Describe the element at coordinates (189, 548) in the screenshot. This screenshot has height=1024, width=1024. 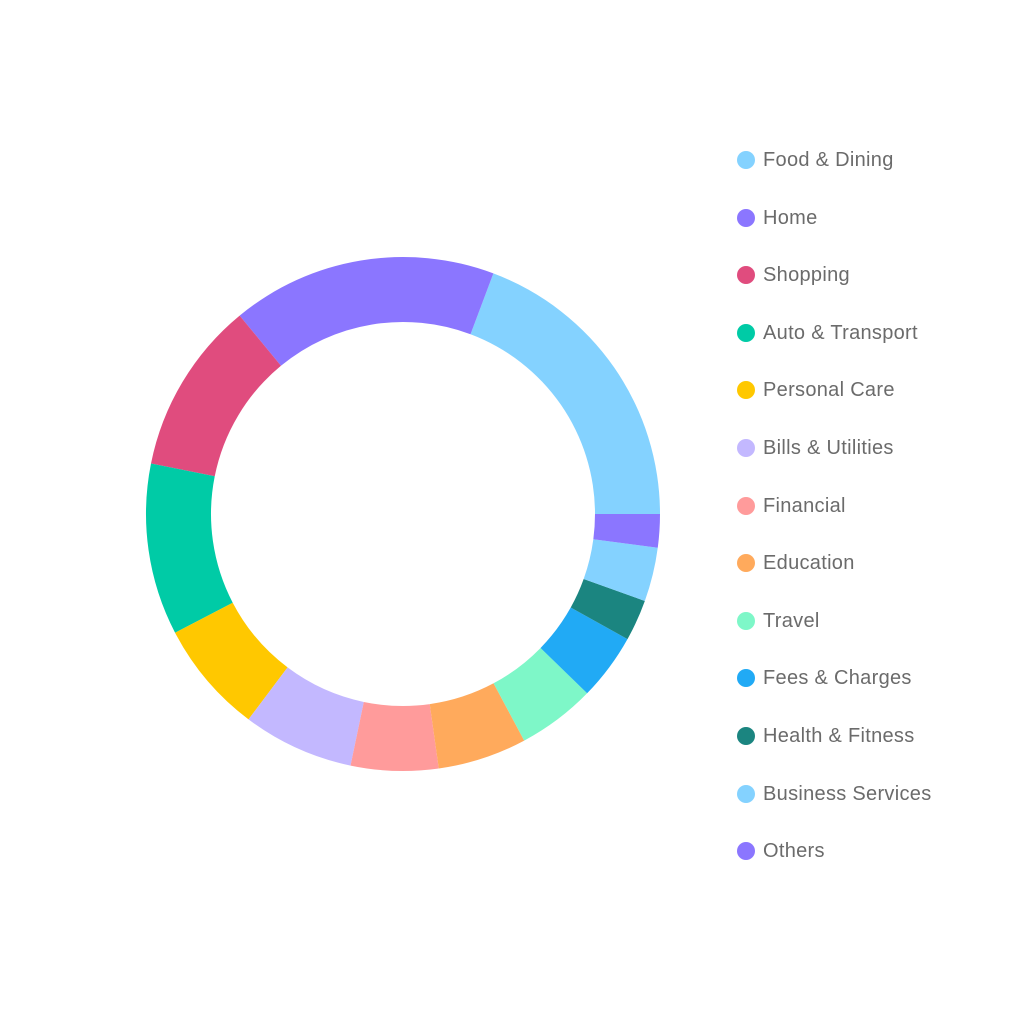
I see `slice-auto-transport` at that location.